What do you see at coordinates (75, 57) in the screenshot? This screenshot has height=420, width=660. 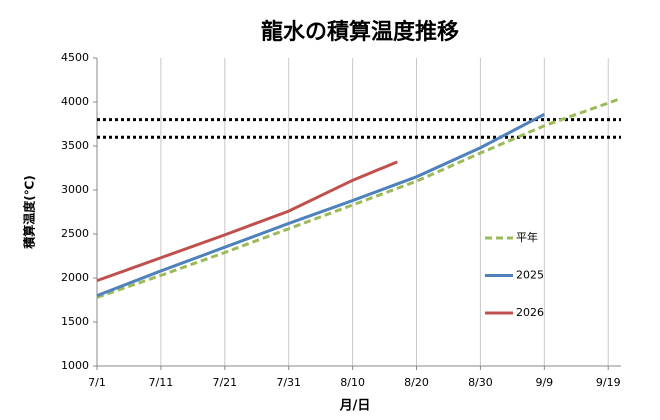 I see `y-tick-label: 4500` at bounding box center [75, 57].